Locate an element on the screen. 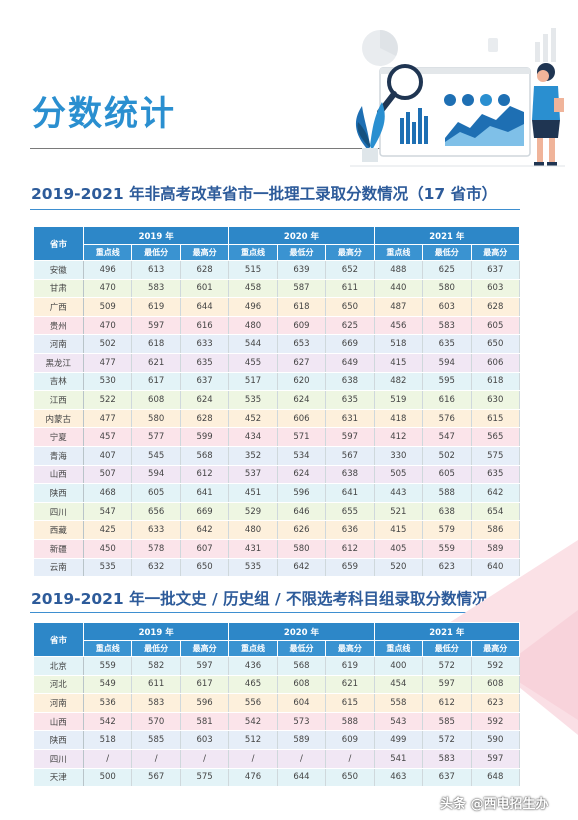 This screenshot has width=578, height=820. year-header: 2020 年 is located at coordinates (301, 235).